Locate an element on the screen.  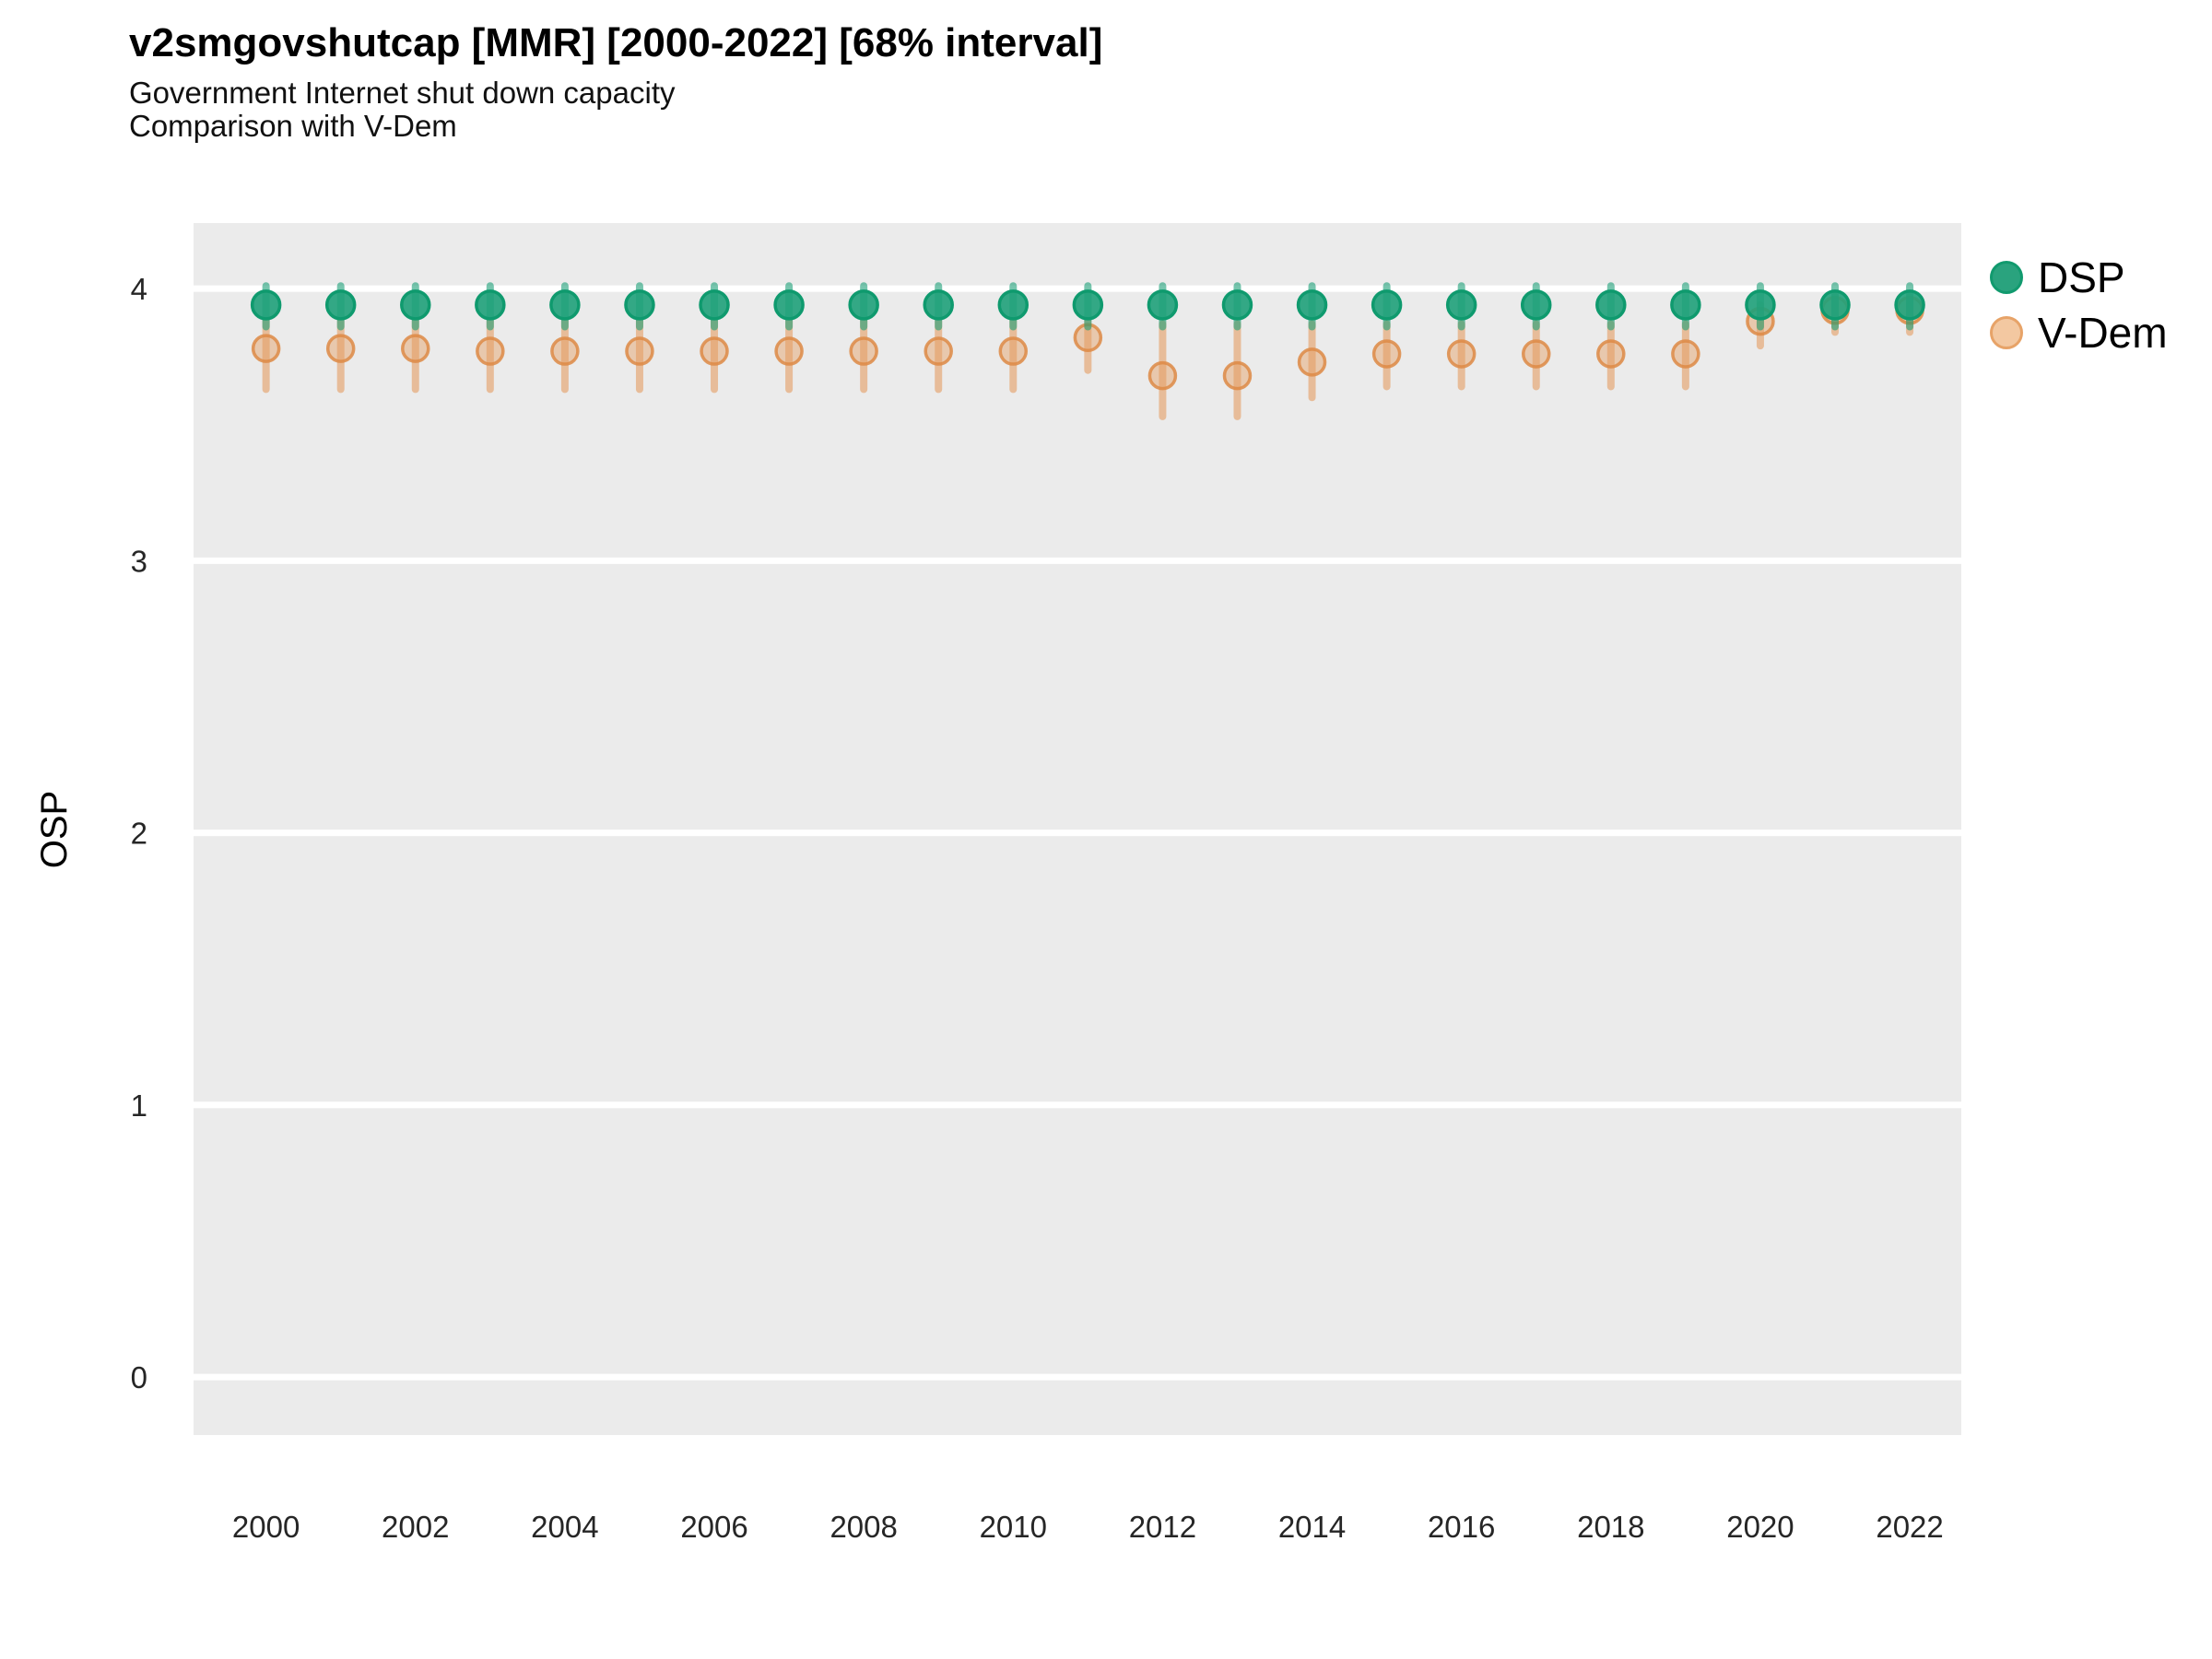
x-tick-label: 2000 is located at coordinates (266, 1527).